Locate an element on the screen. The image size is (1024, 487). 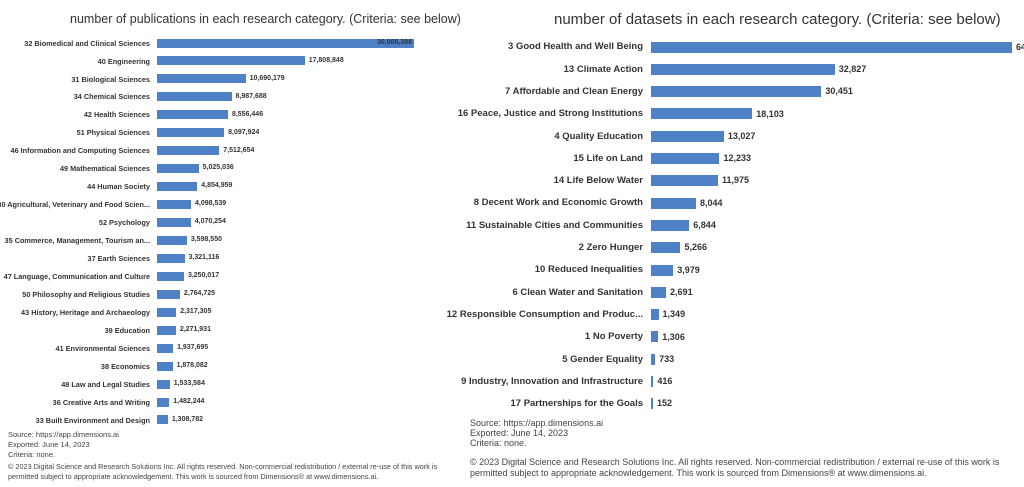
category-label: 6 Clean Water and Sanitation is located at coordinates (577, 292).